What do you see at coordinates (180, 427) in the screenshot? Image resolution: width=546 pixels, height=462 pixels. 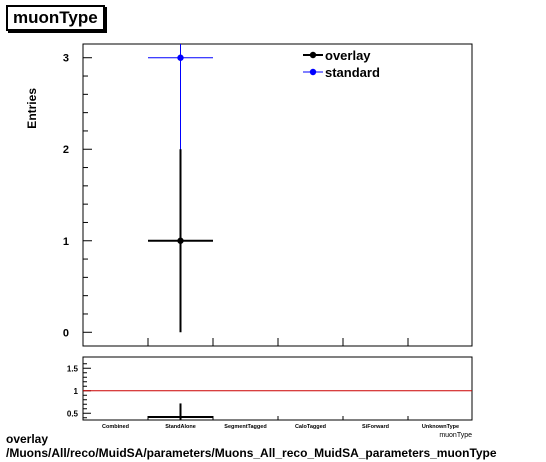 I see `x-category-label: StandAlone` at bounding box center [180, 427].